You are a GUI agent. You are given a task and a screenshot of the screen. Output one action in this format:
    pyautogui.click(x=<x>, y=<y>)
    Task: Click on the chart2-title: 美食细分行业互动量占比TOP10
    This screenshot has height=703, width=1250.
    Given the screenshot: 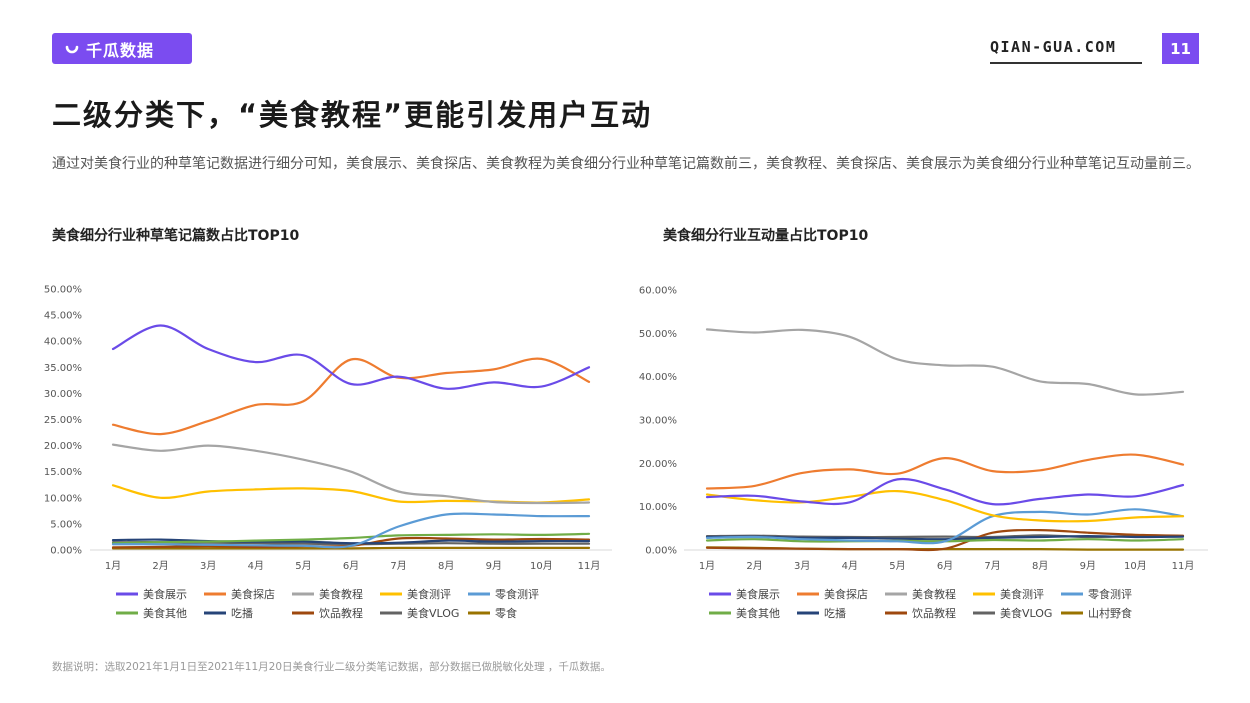 What is the action you would take?
    pyautogui.click(x=766, y=236)
    